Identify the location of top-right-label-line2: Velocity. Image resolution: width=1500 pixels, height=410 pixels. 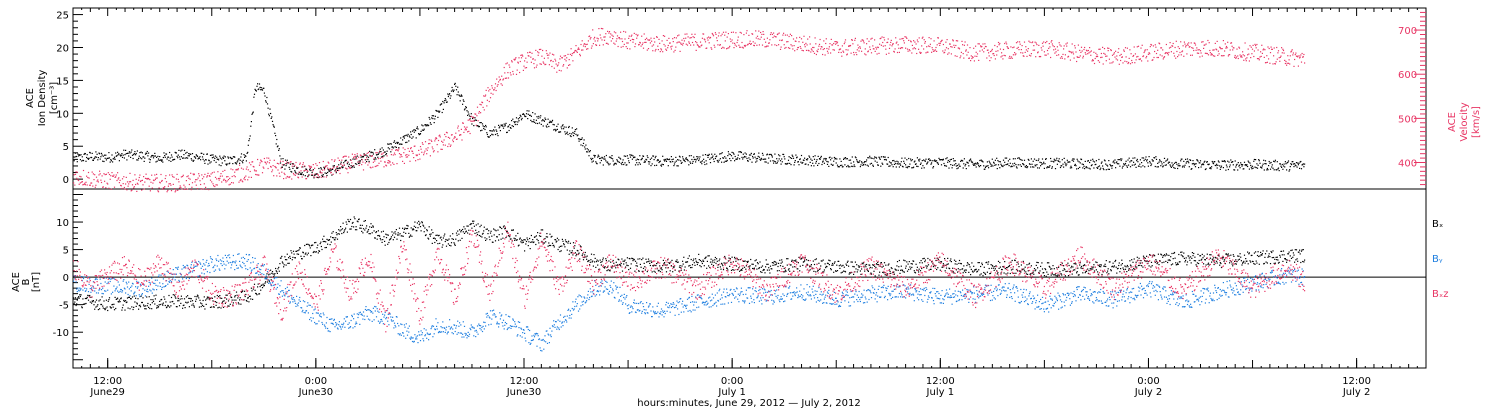
(1464, 121).